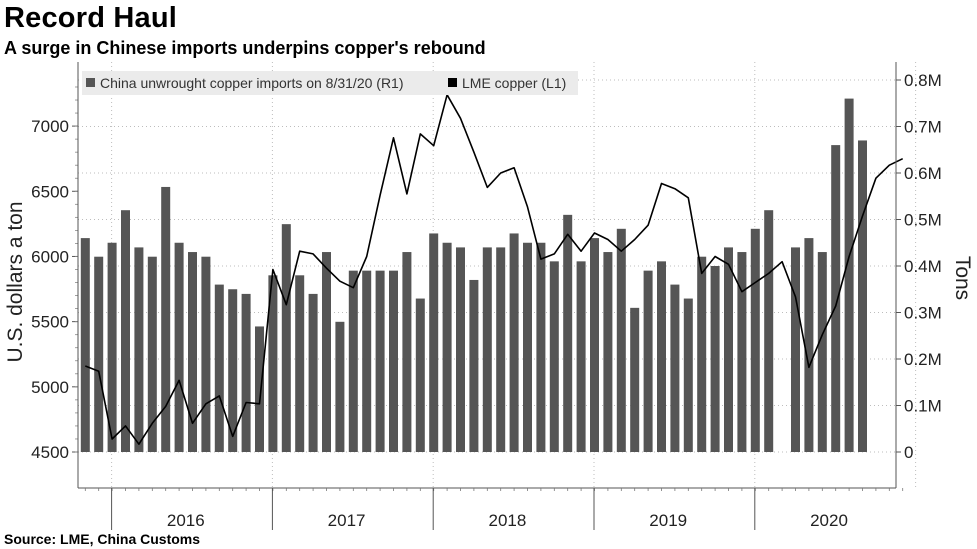 The width and height of the screenshot is (977, 549). Describe the element at coordinates (923, 127) in the screenshot. I see `right-tick-label: 0.7M` at that location.